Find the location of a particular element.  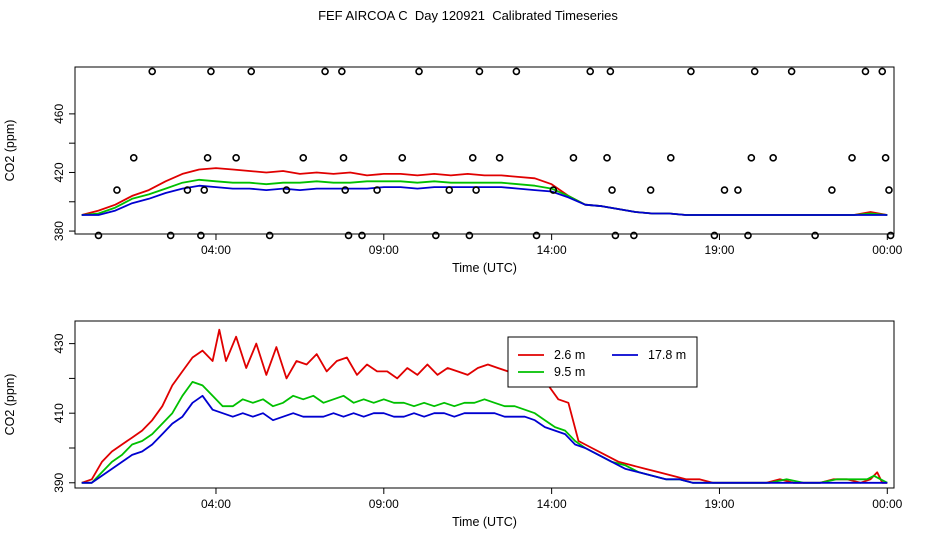

x-tick-label-bottom: 09:00 is located at coordinates (384, 504).